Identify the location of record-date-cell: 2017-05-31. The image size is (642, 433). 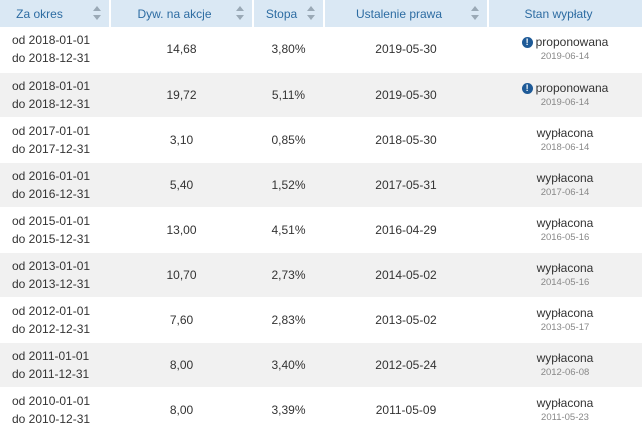
(406, 185).